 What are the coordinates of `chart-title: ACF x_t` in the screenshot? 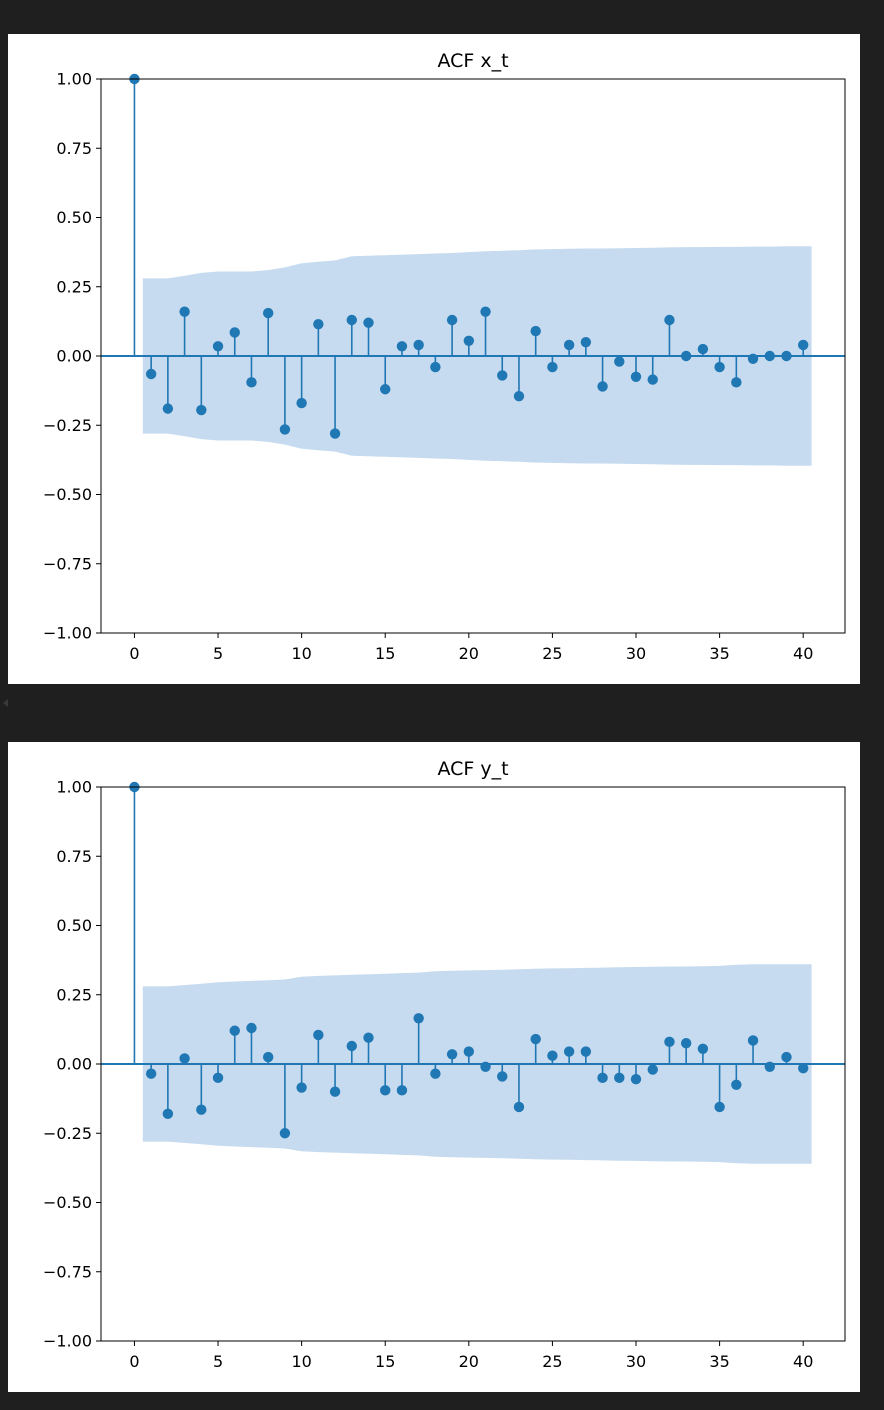 It's located at (472, 61).